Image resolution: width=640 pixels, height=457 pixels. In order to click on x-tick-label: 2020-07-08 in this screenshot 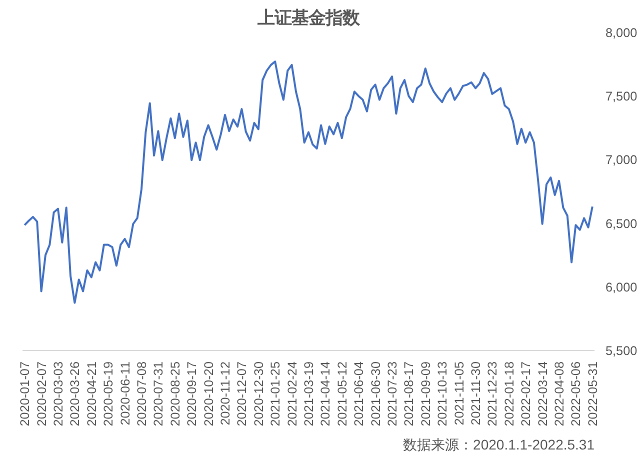, I will do `click(141, 393)`.